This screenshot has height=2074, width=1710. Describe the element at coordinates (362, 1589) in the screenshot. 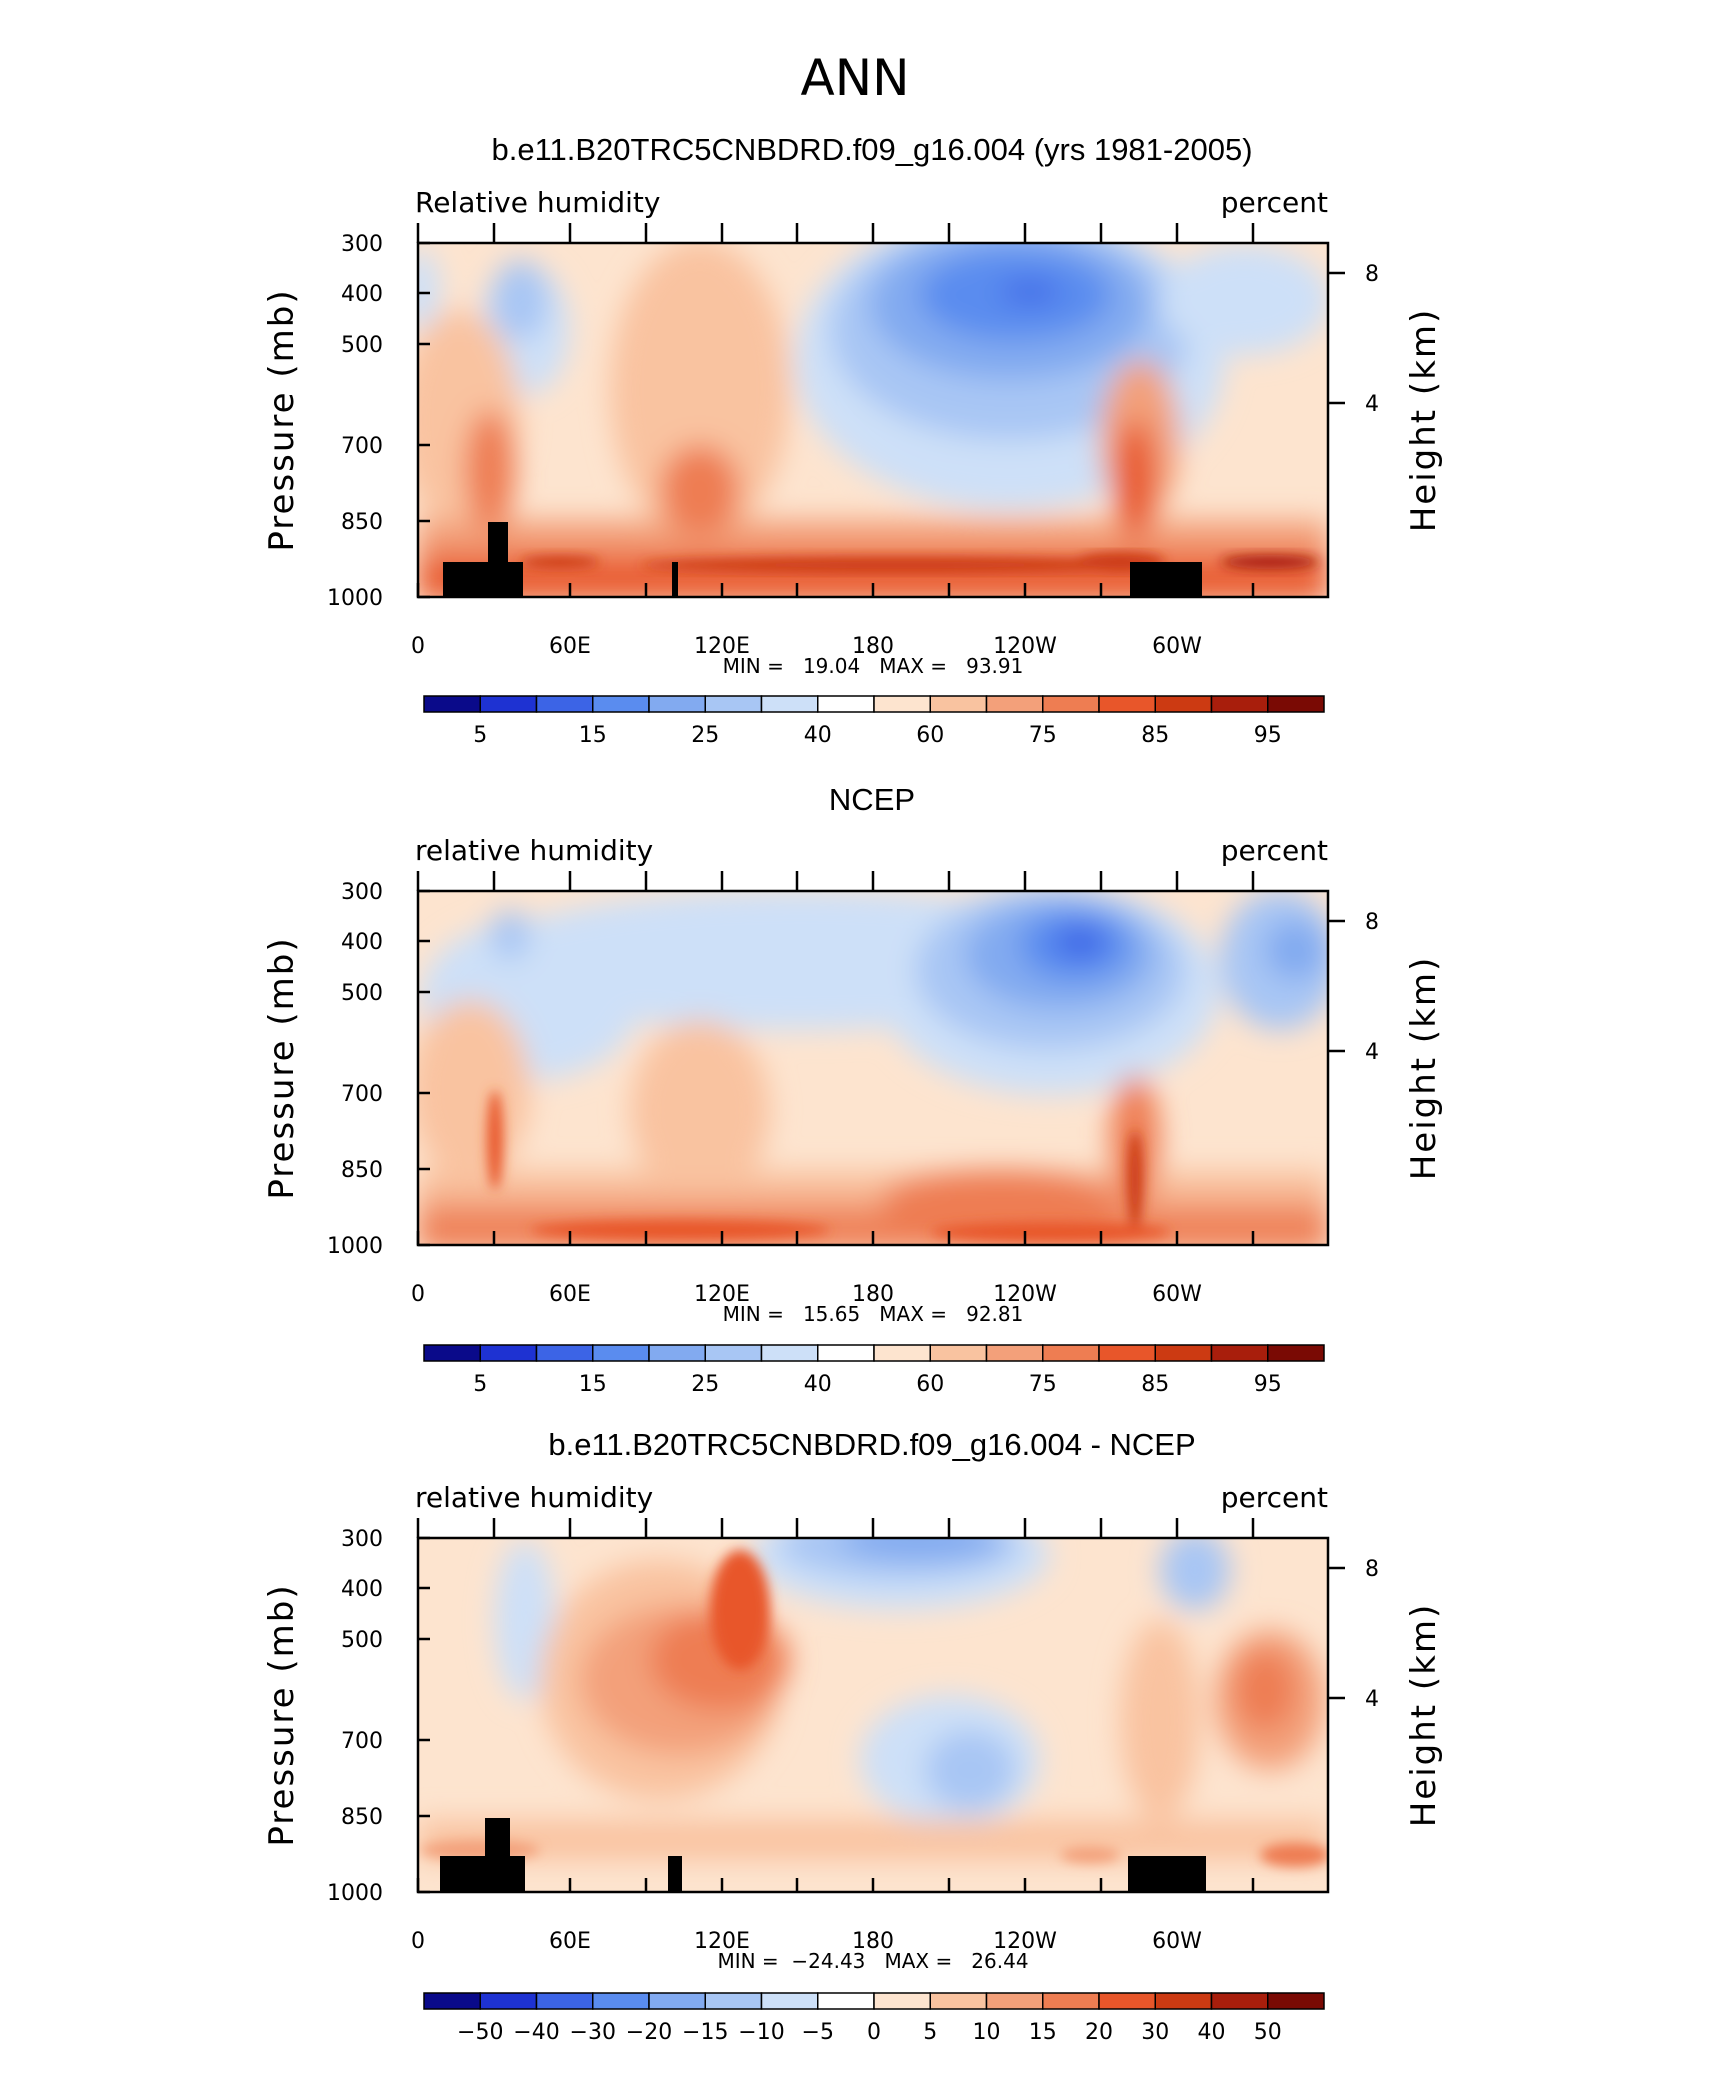

I see `ytick-label: 400` at that location.